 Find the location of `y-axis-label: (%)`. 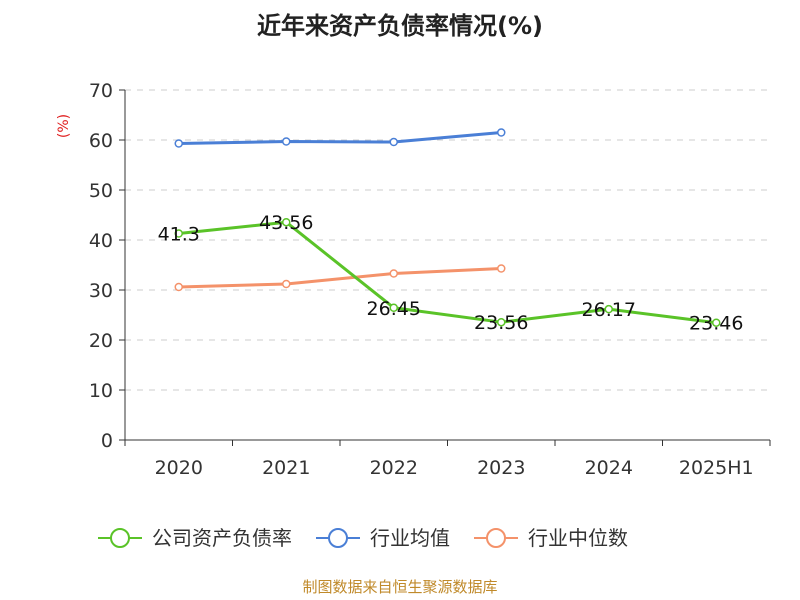

y-axis-label: (%) is located at coordinates (64, 126).